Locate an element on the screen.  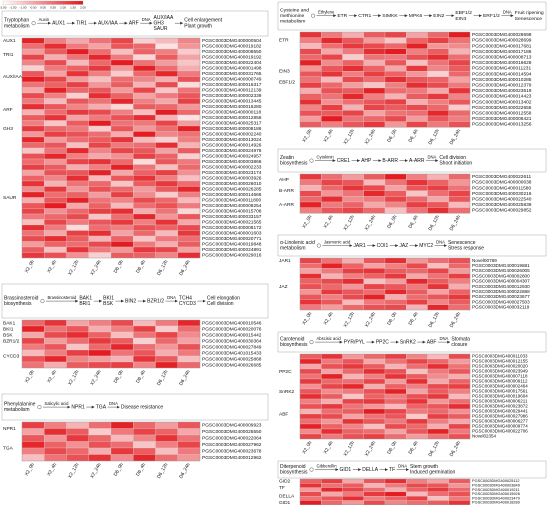
gene-id: PGSC0003DMG400022404 is located at coordinates (232, 63).